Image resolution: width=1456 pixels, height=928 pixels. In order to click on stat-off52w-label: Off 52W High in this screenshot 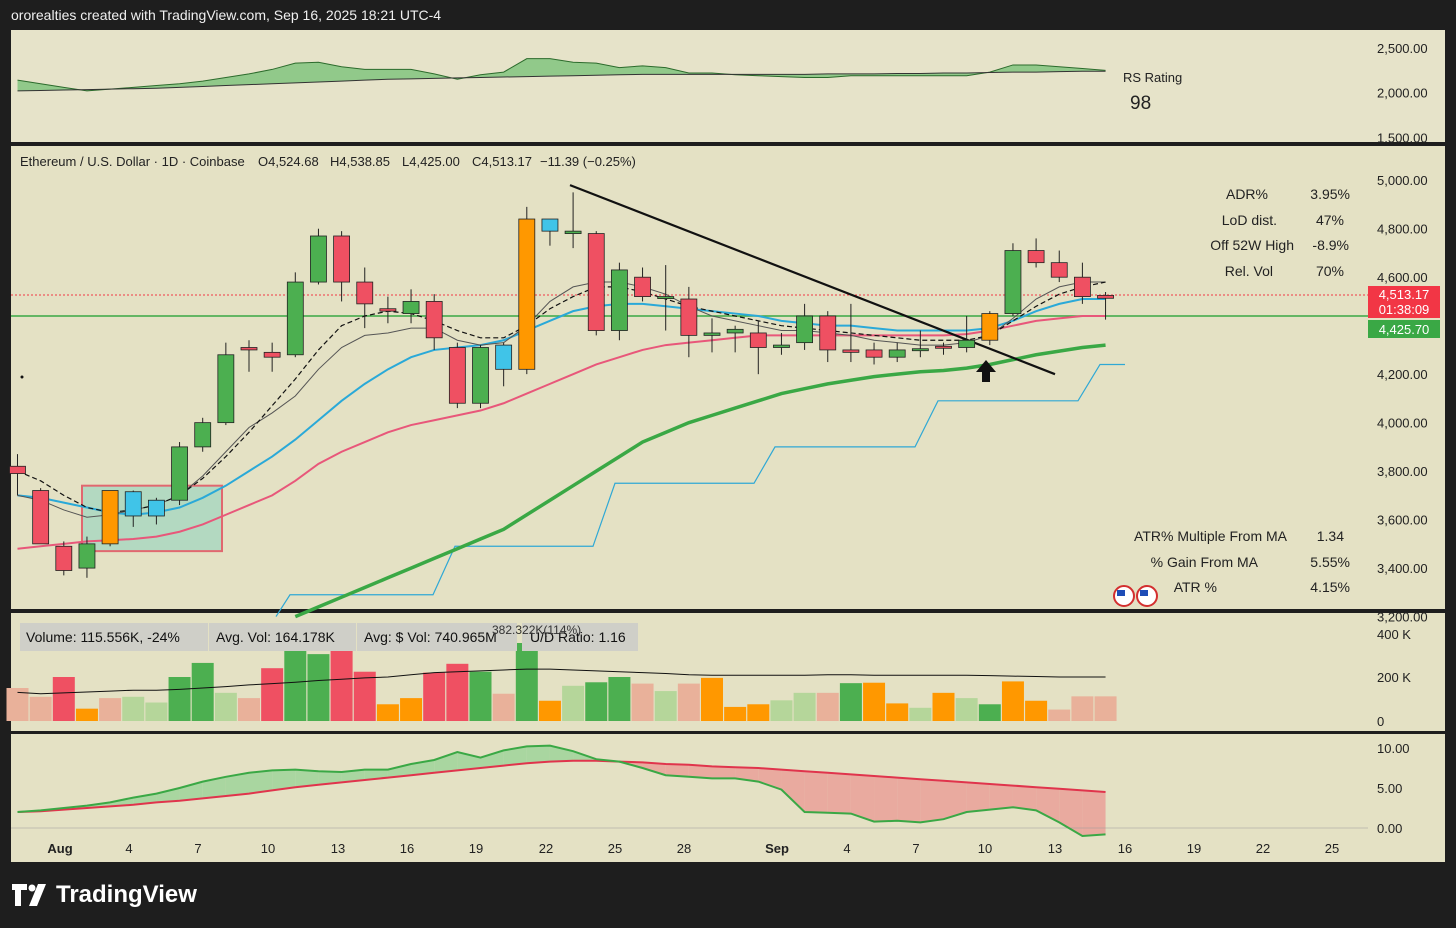, I will do `click(1252, 245)`.